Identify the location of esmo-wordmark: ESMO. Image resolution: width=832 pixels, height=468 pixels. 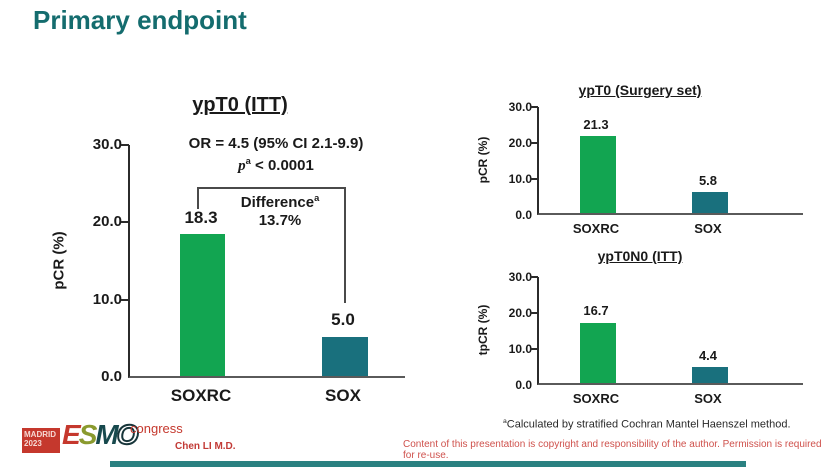
(100, 434).